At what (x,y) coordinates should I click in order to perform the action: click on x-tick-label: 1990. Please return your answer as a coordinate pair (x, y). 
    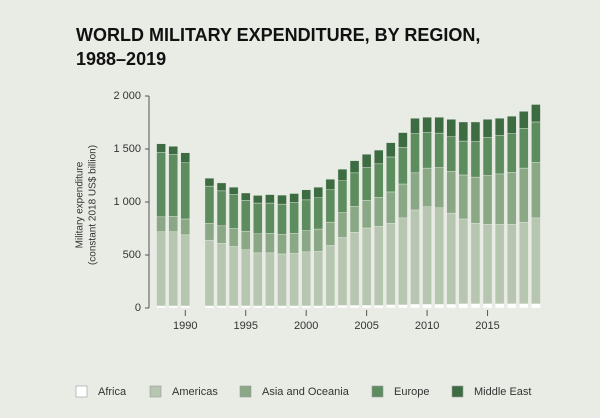
    Looking at the image, I should click on (185, 326).